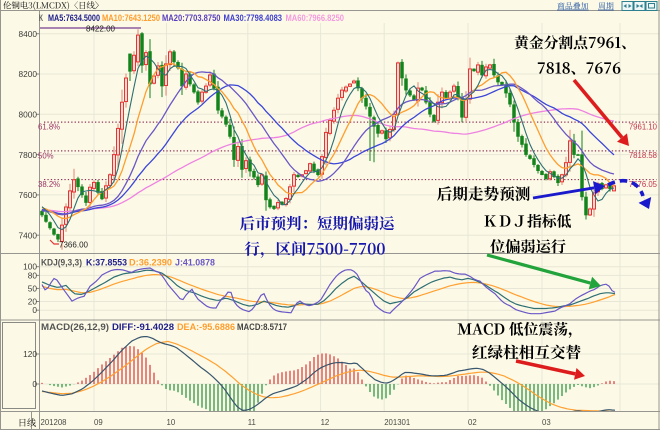 Image resolution: width=660 pixels, height=432 pixels. I want to click on svg-text: MA10:7643.1250, so click(131, 18).